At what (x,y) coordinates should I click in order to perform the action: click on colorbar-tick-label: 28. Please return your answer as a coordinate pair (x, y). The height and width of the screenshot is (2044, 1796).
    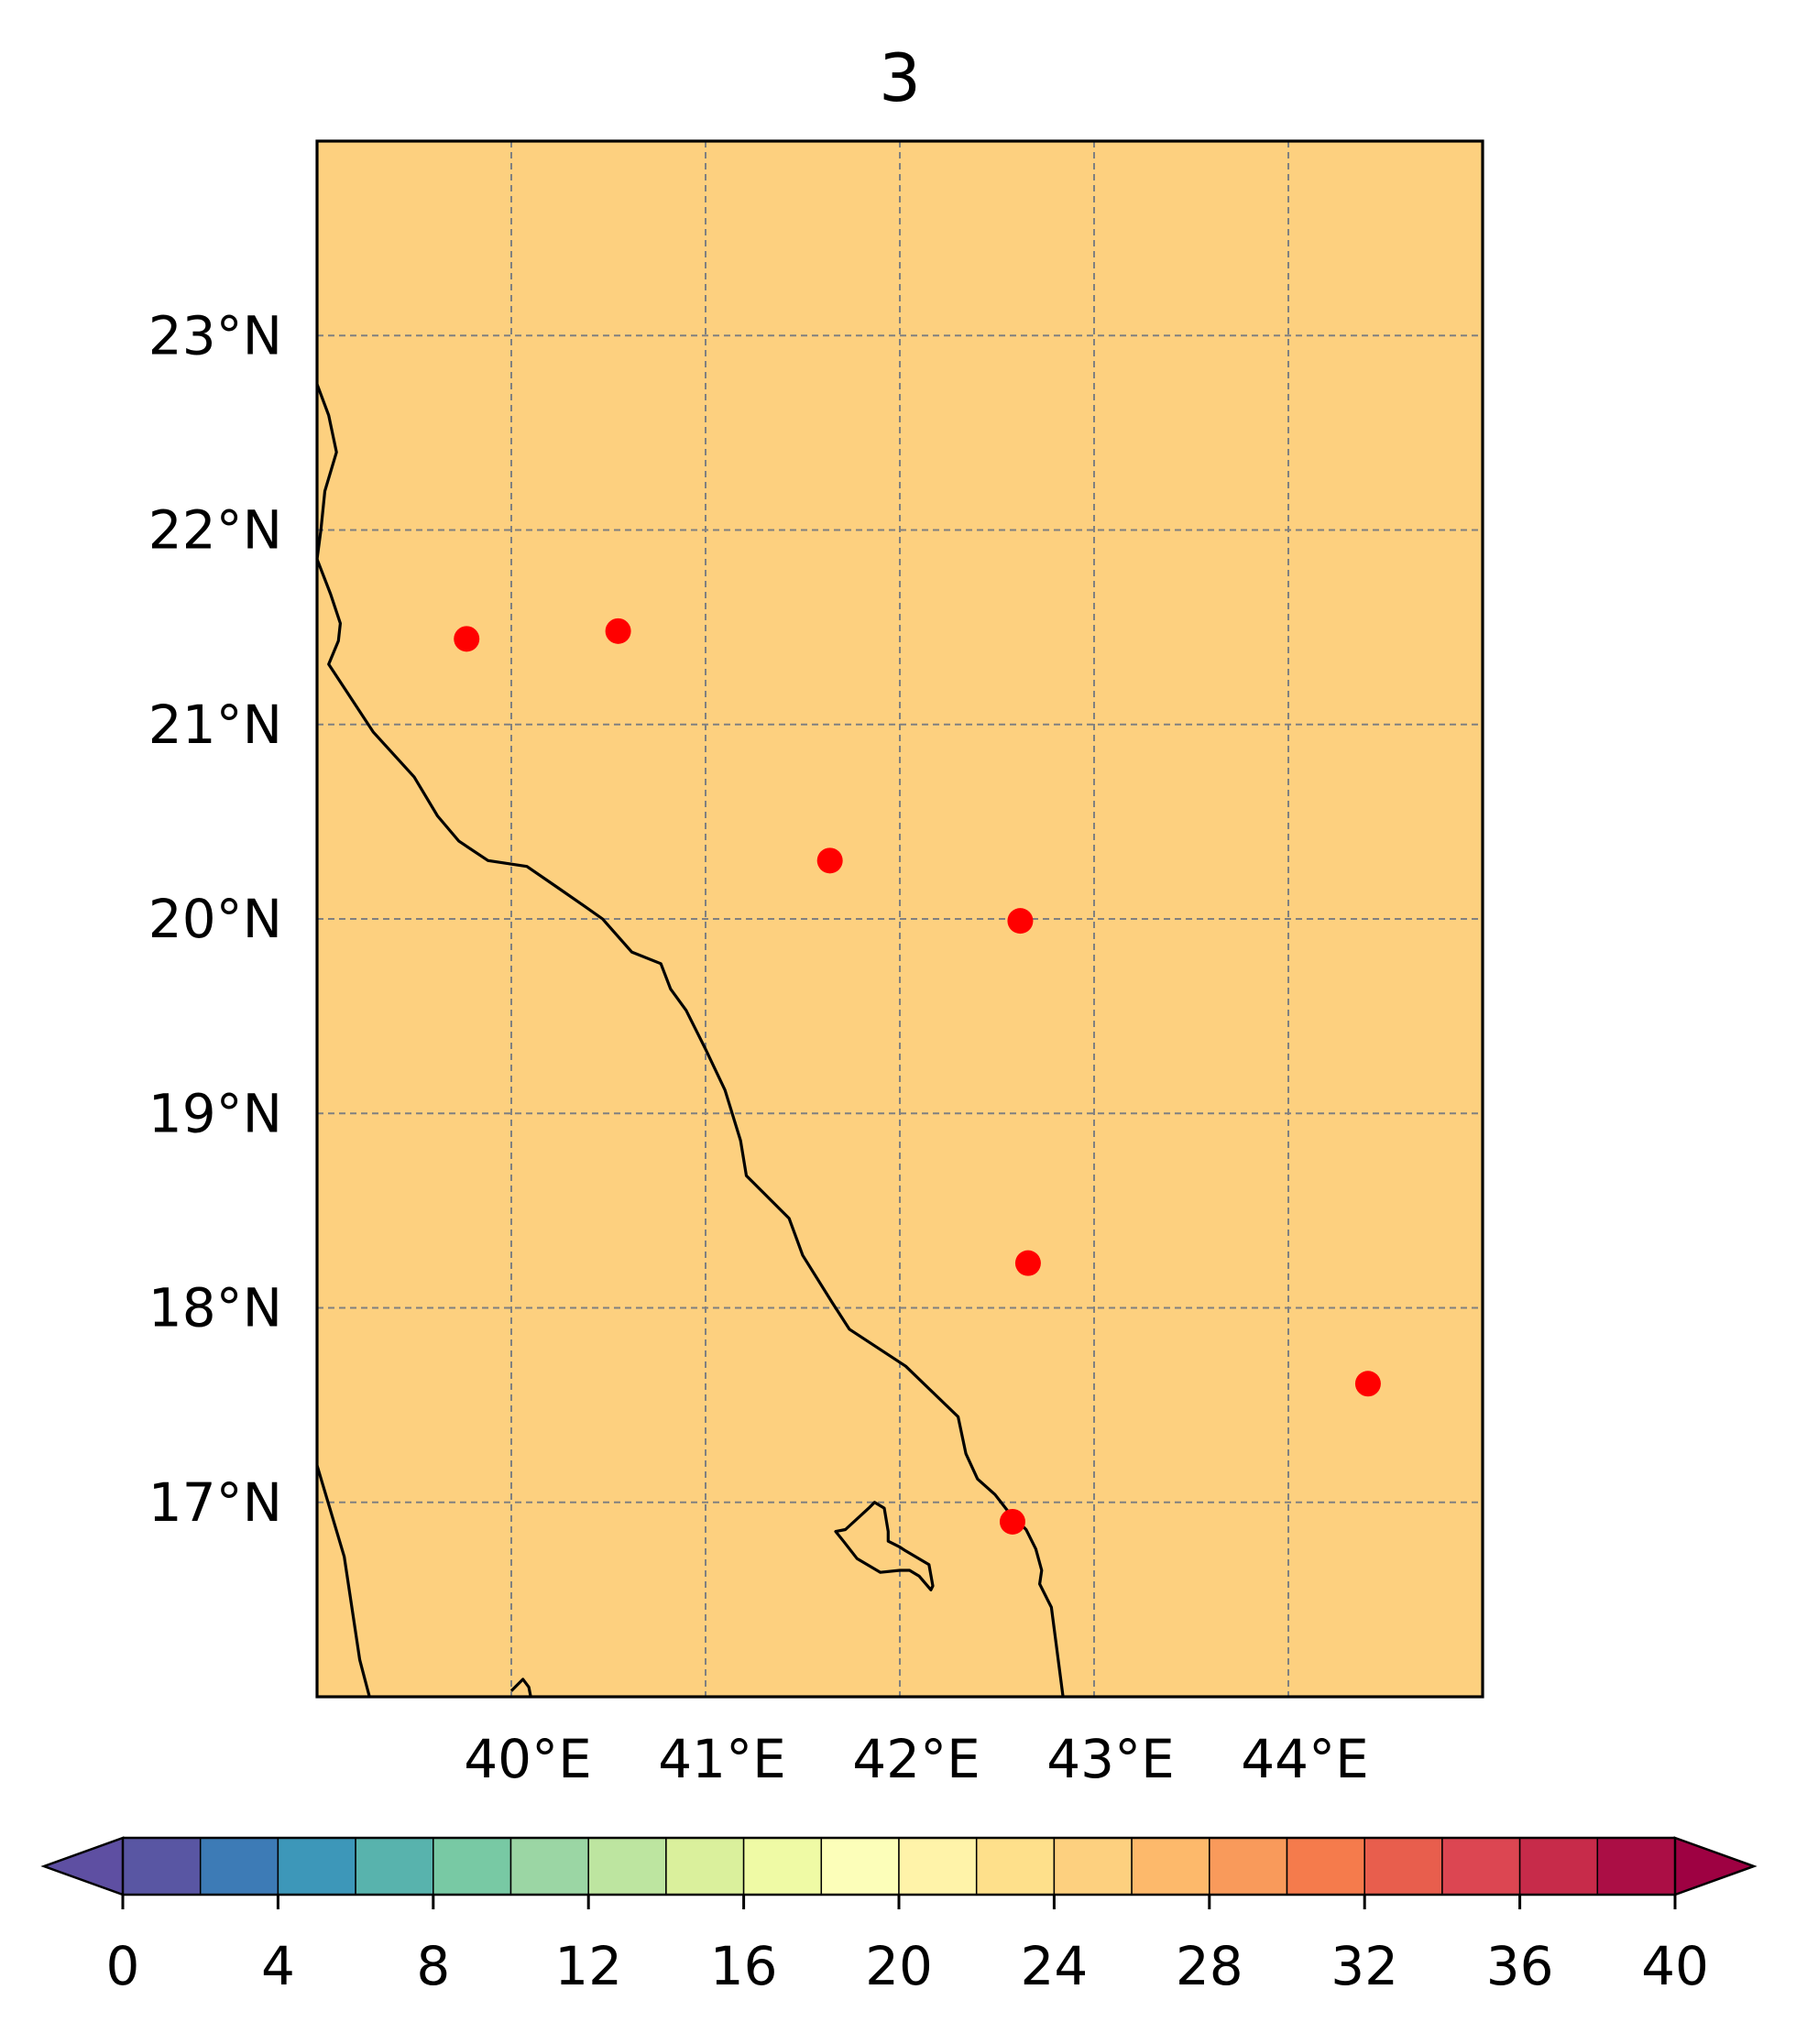
    Looking at the image, I should click on (1209, 1966).